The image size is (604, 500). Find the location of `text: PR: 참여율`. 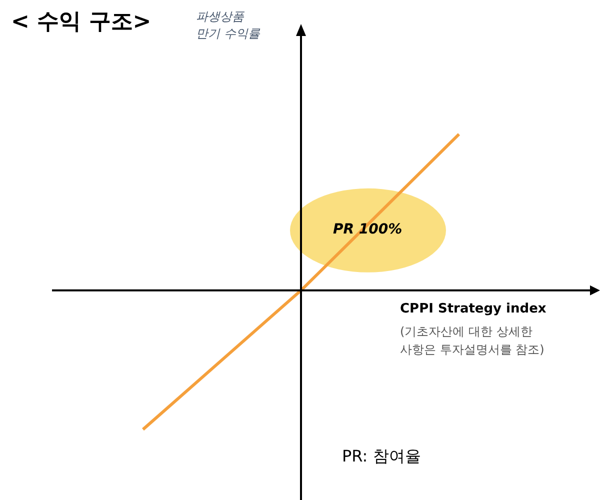

text: PR: 참여율 is located at coordinates (381, 456).